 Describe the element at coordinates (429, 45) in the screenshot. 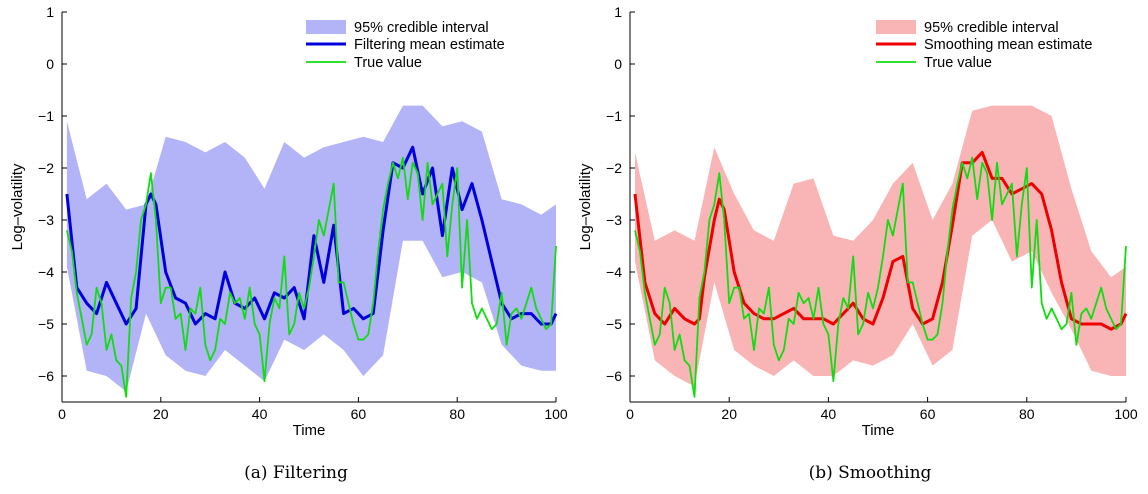

I see `legend-label-mean: Filtering mean estimate` at that location.